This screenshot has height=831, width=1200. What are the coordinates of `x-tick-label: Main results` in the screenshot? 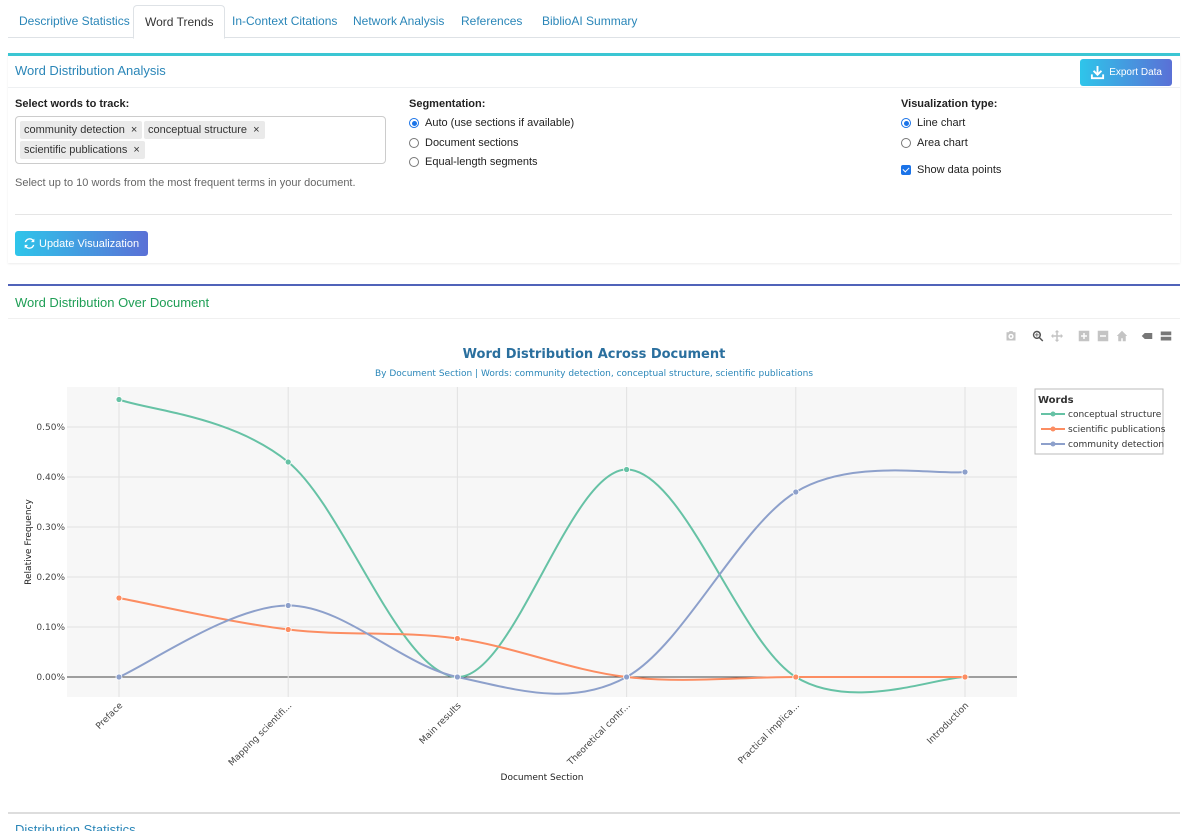 It's located at (441, 724).